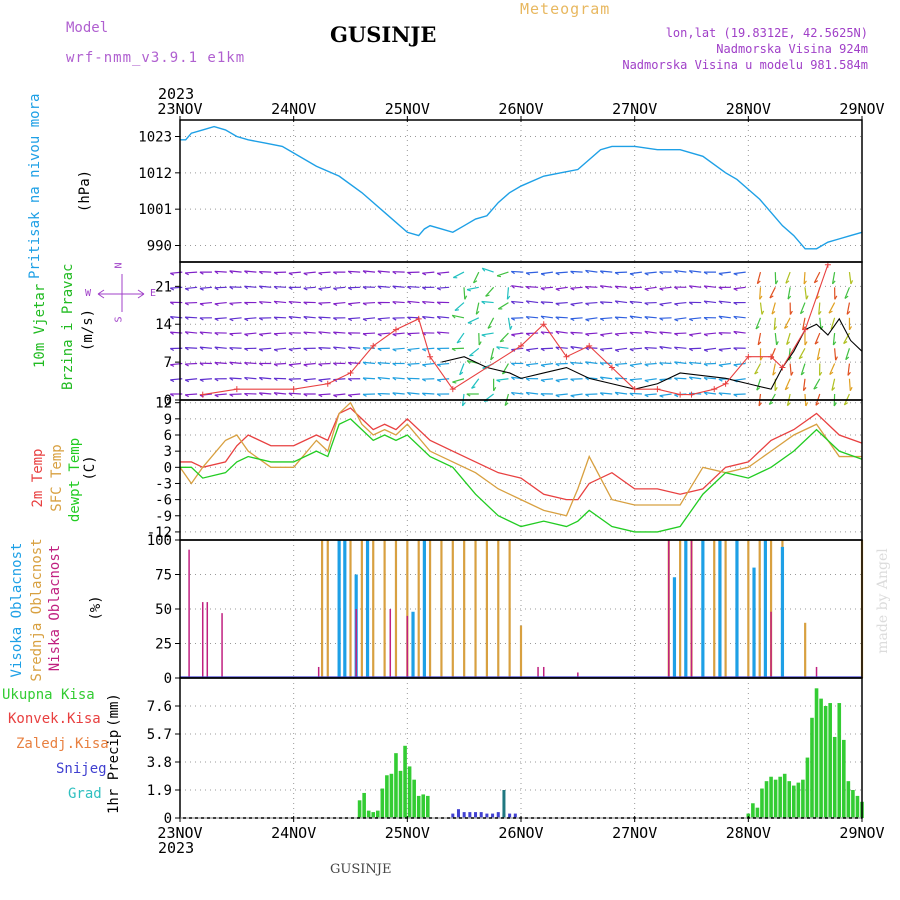 The height and width of the screenshot is (900, 900). What do you see at coordinates (754, 622) in the screenshot?
I see `cloud-high-bar` at bounding box center [754, 622].